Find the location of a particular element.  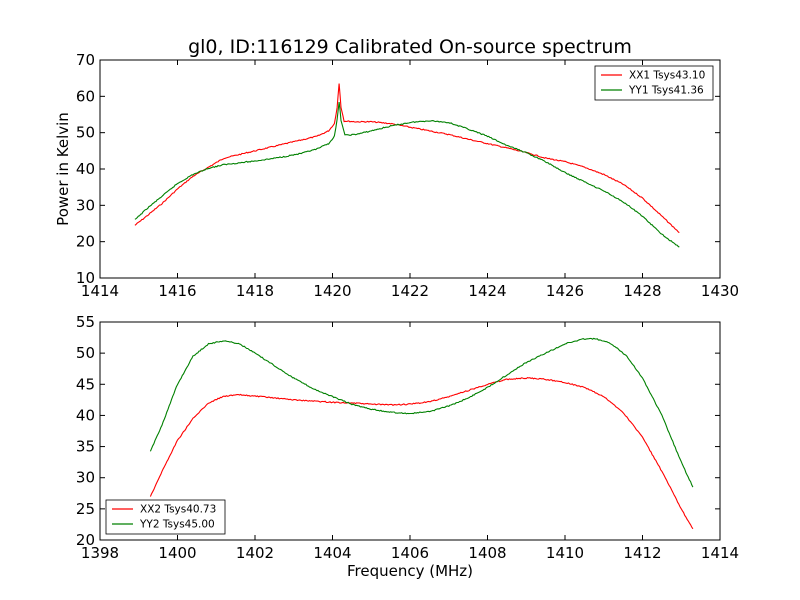

x-tick-label: 1416 is located at coordinates (177, 291).